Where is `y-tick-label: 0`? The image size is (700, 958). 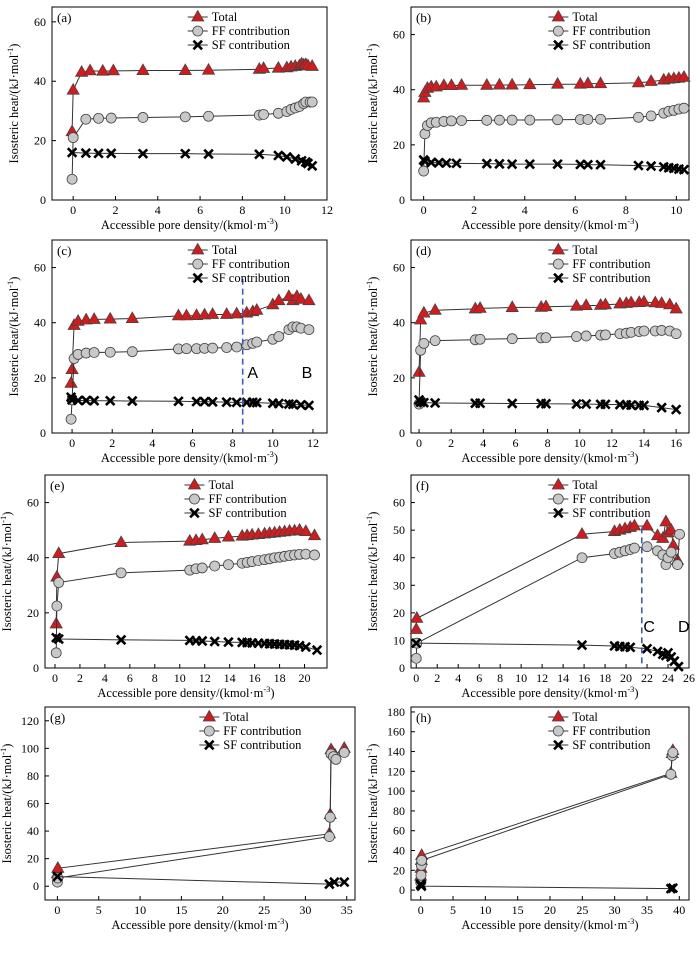
y-tick-label: 0 is located at coordinates (36, 886).